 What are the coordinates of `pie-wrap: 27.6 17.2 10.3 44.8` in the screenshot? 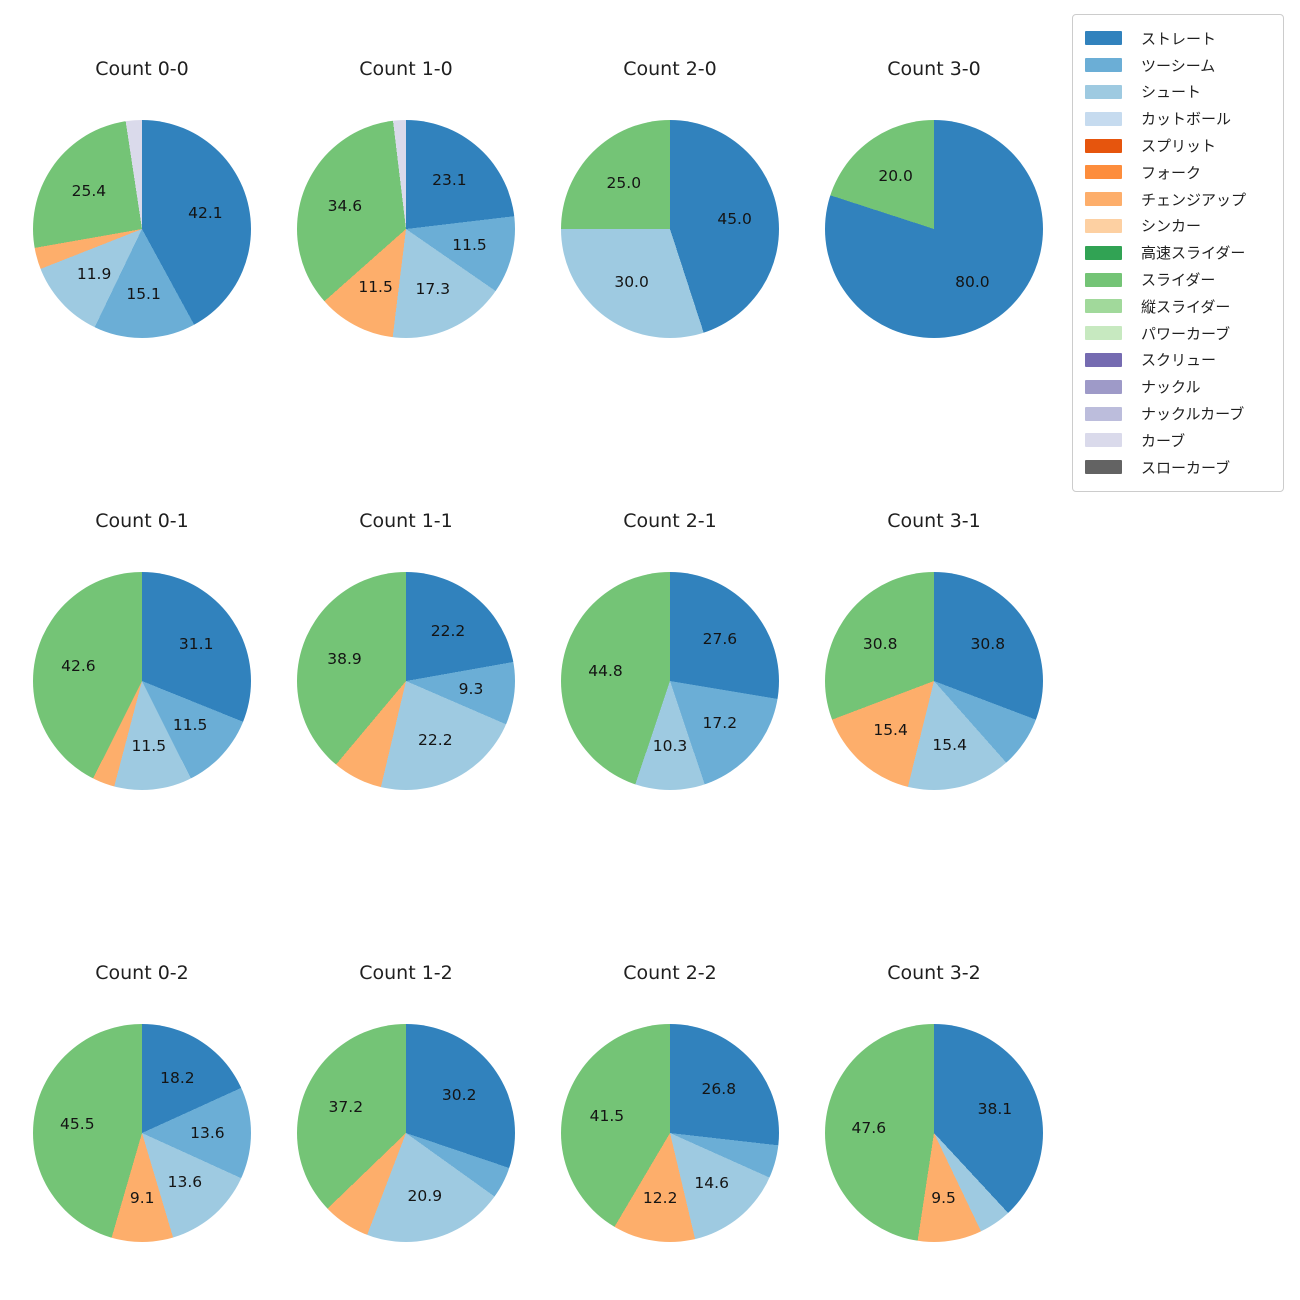 It's located at (670, 681).